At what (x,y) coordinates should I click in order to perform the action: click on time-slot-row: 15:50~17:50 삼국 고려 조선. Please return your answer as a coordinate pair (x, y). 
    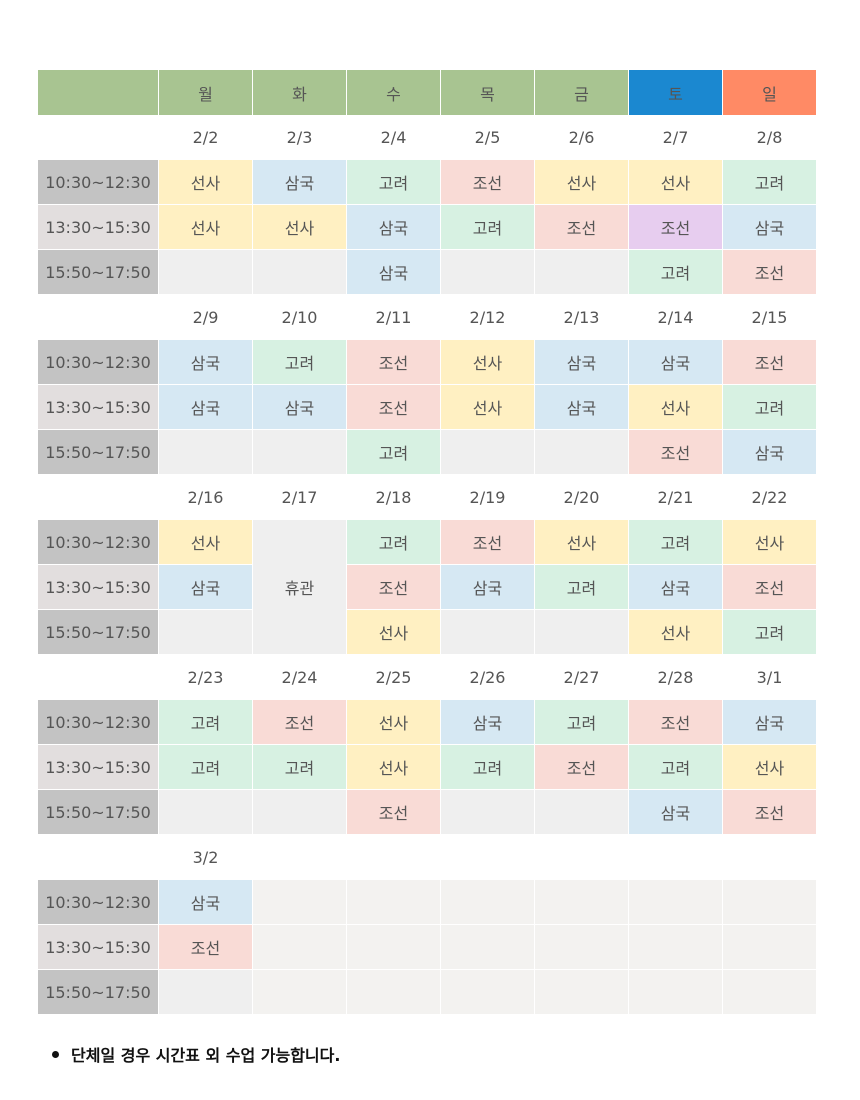
    Looking at the image, I should click on (427, 272).